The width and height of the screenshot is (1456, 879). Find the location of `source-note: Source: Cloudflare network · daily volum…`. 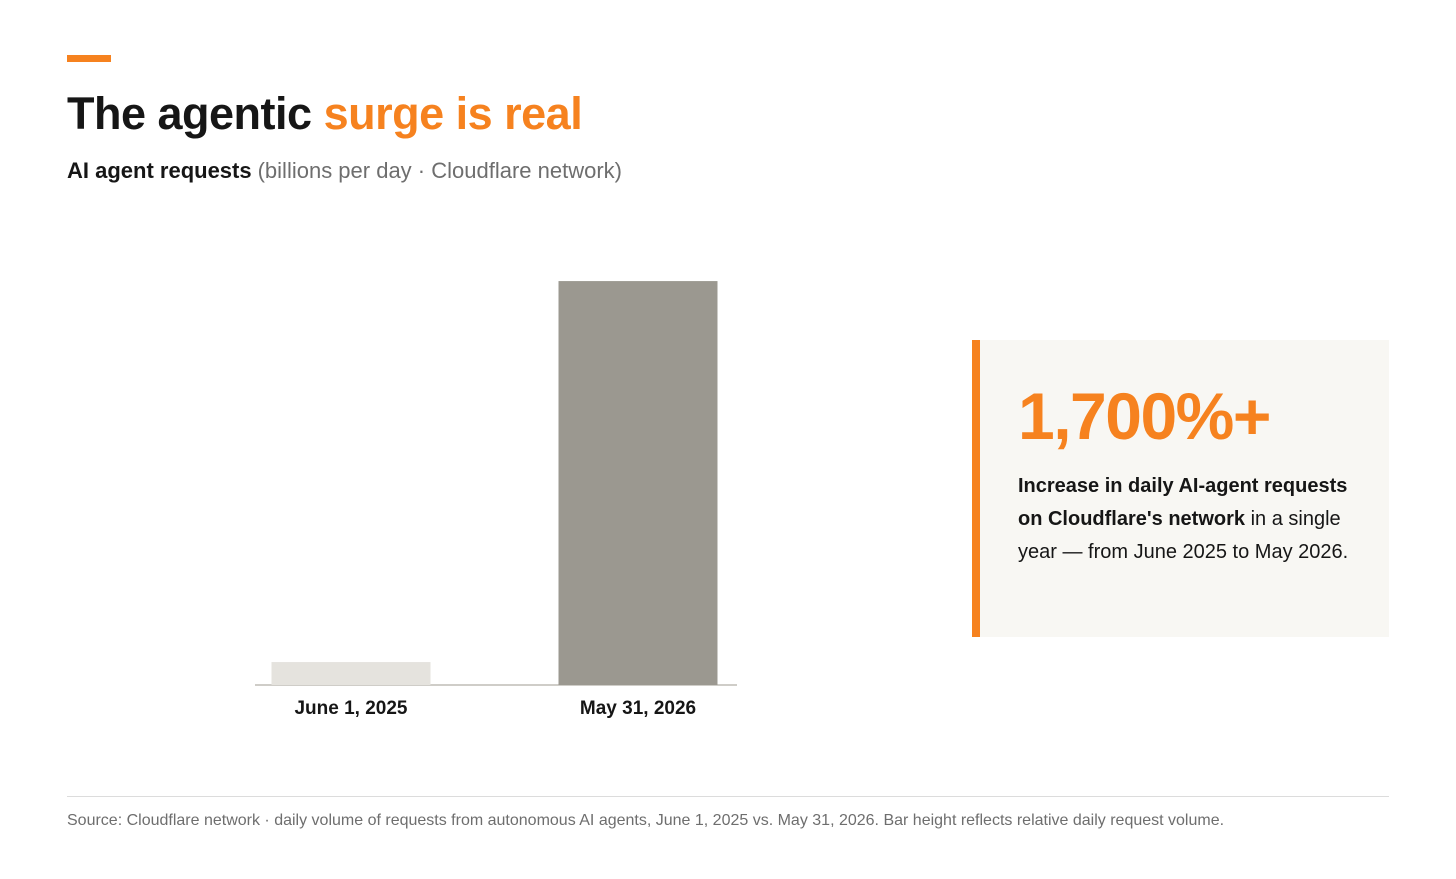

source-note: Source: Cloudflare network · daily volum… is located at coordinates (646, 820).